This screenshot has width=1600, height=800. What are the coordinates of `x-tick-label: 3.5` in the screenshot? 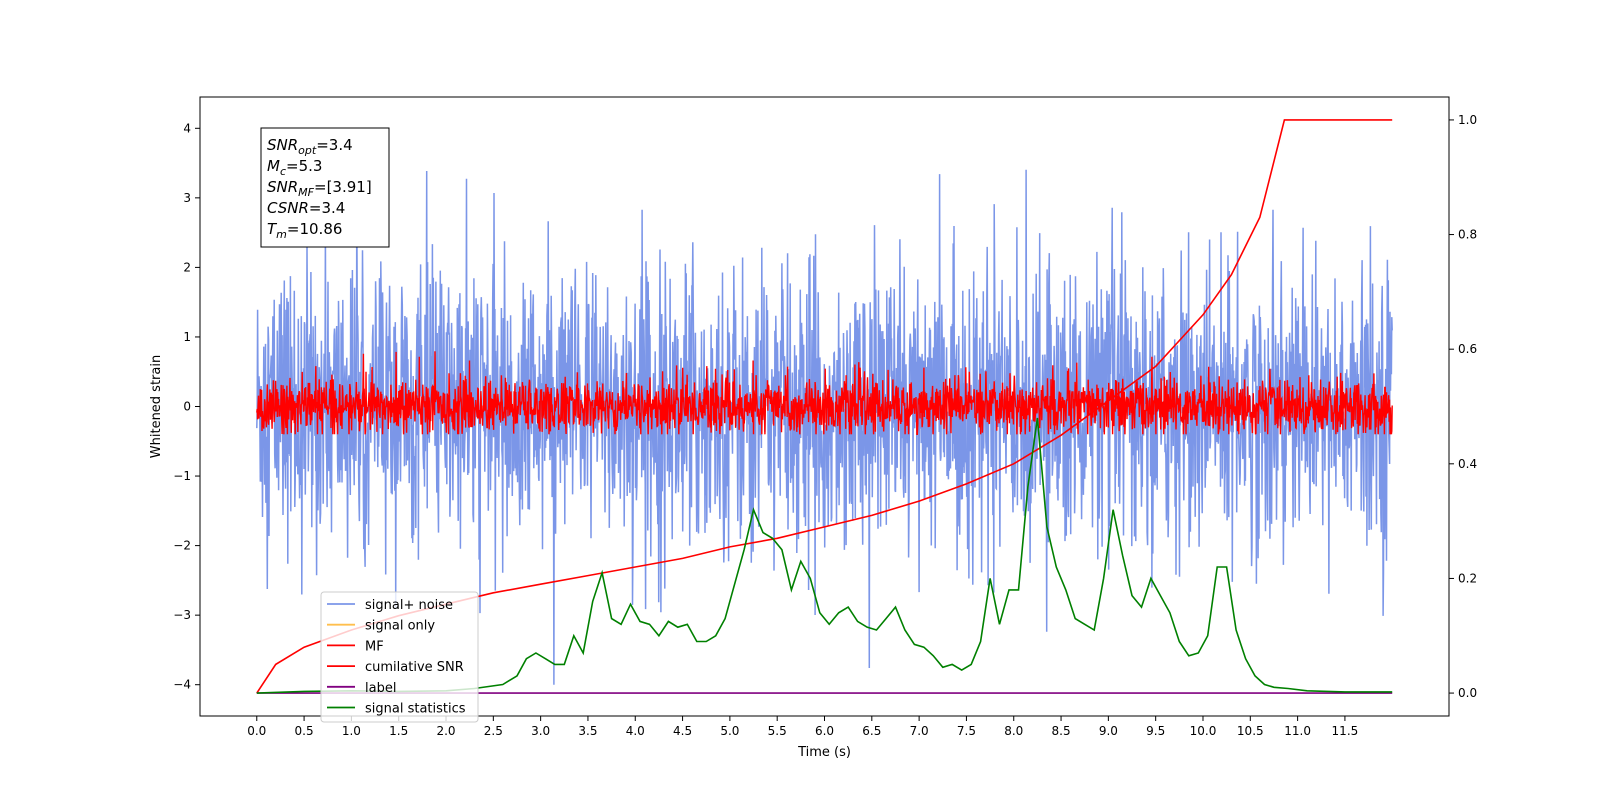 It's located at (587, 731).